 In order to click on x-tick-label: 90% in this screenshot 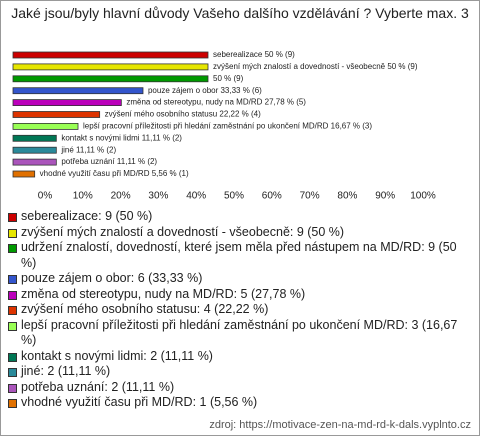, I will do `click(385, 196)`.